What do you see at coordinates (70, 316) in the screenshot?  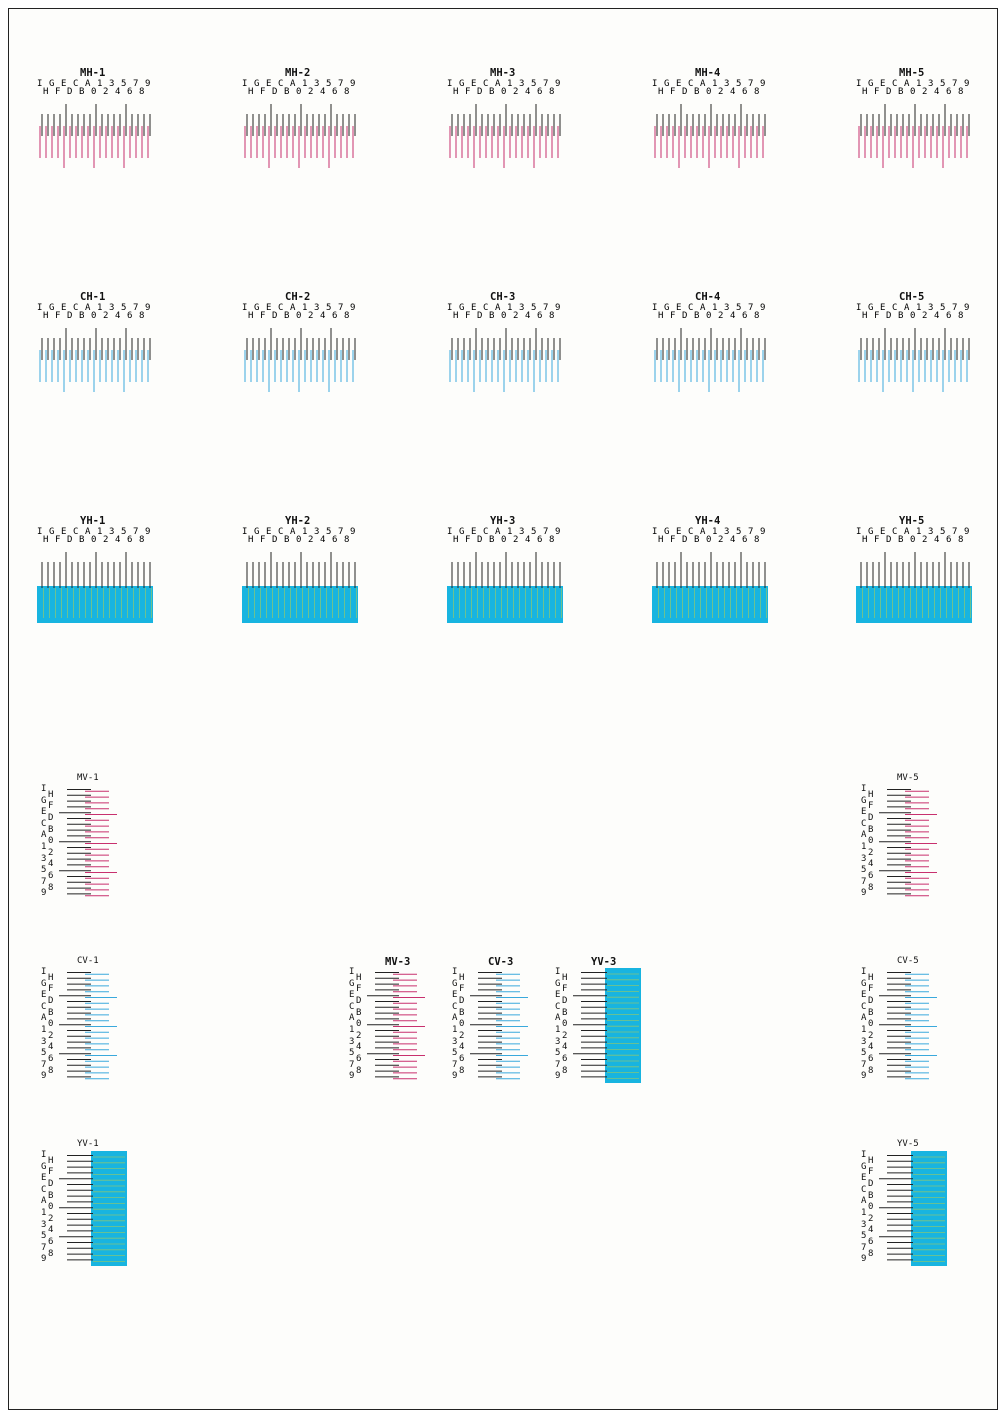 I see `scale-label: D` at bounding box center [70, 316].